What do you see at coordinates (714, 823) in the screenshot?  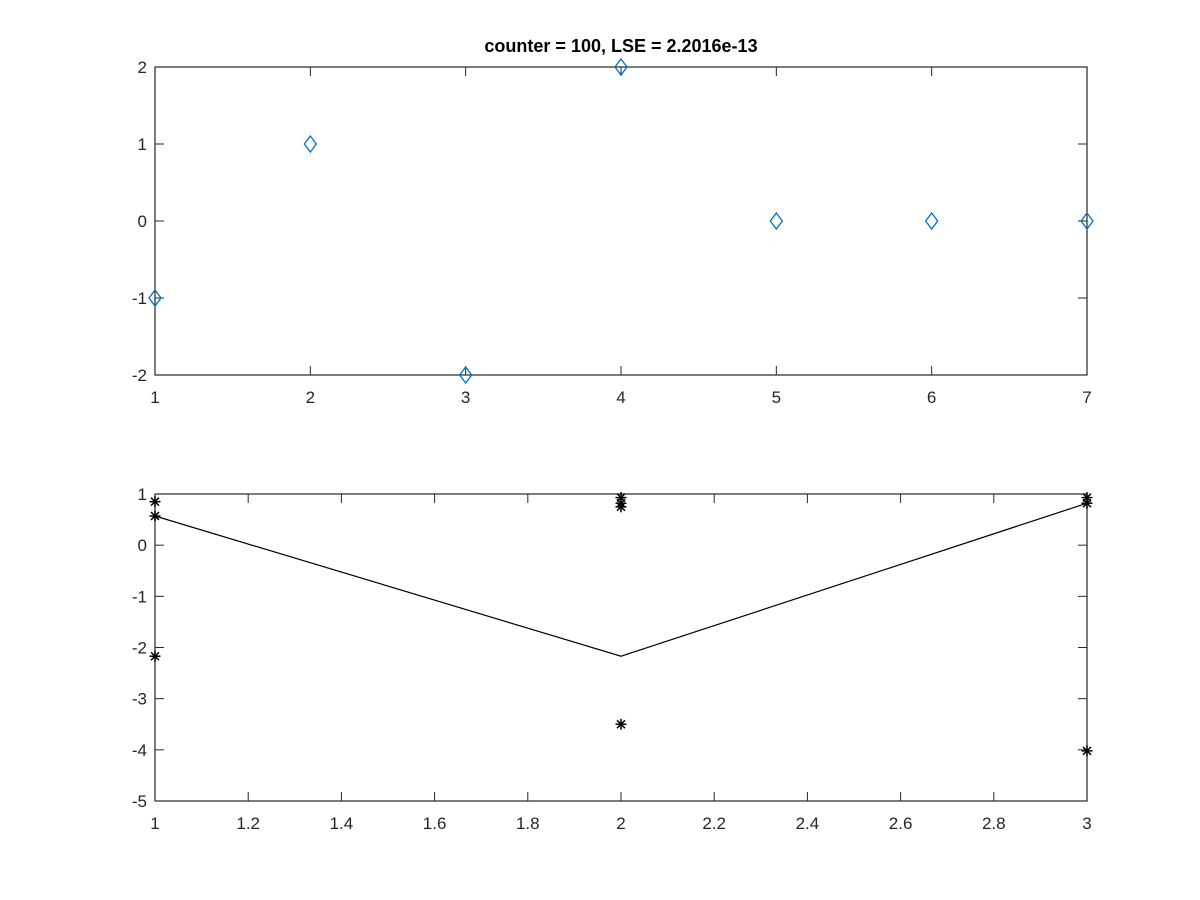 I see `bottom-x-tick-label: 2.2` at bounding box center [714, 823].